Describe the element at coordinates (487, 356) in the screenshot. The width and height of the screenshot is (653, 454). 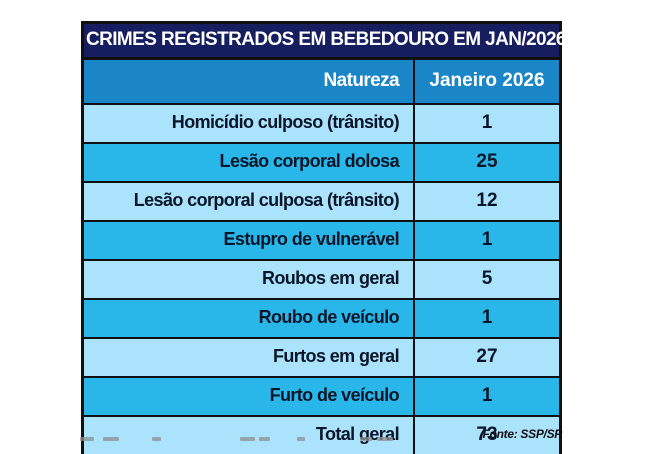
I see `valor-cell: 27` at that location.